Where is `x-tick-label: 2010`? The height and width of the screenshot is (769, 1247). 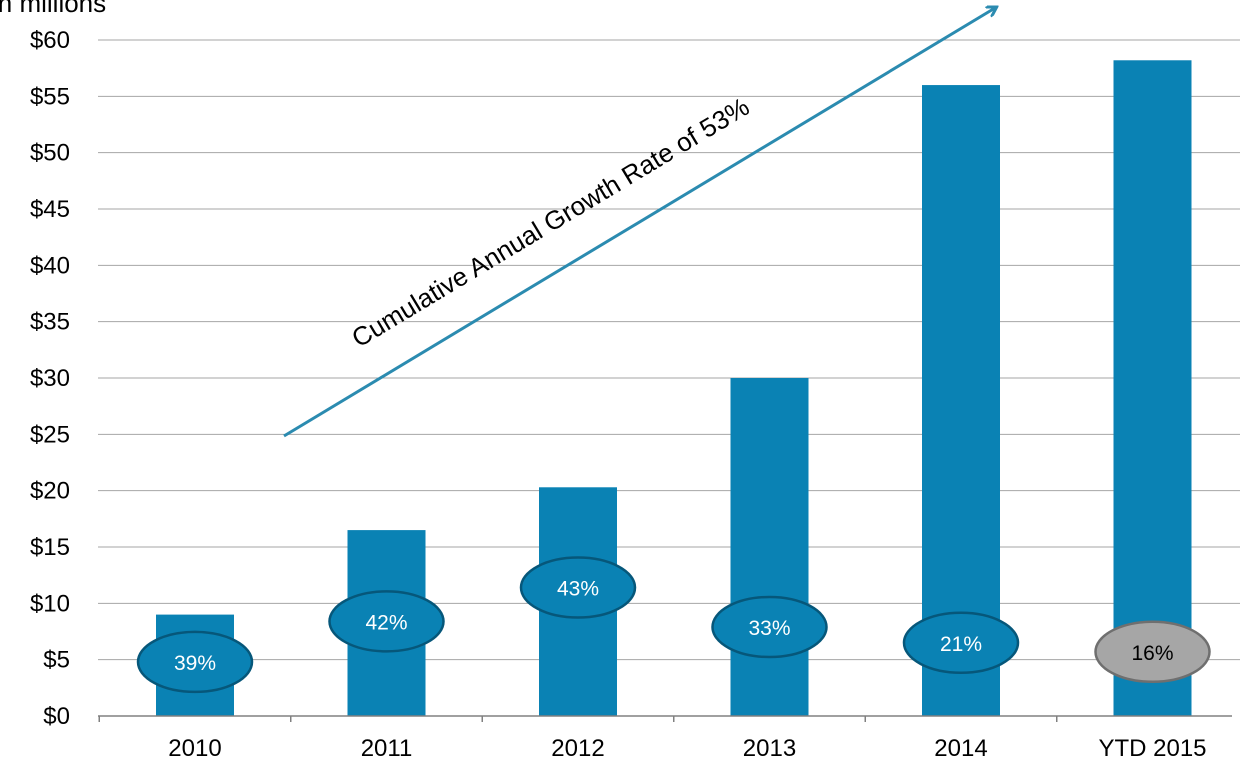
x-tick-label: 2010 is located at coordinates (194, 748).